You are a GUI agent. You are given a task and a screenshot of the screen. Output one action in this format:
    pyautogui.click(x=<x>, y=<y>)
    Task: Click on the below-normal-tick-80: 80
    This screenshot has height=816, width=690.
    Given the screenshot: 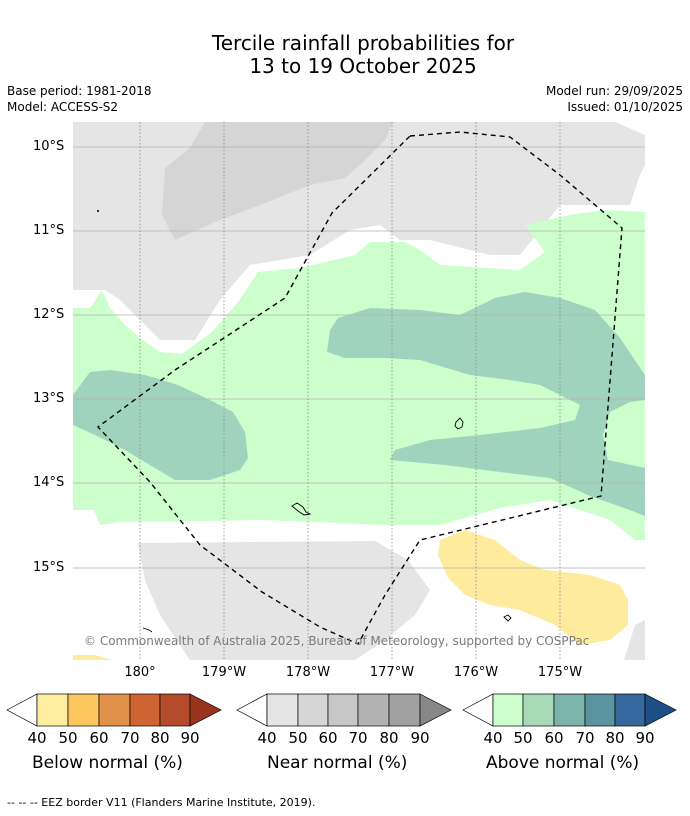 What is the action you would take?
    pyautogui.click(x=160, y=738)
    